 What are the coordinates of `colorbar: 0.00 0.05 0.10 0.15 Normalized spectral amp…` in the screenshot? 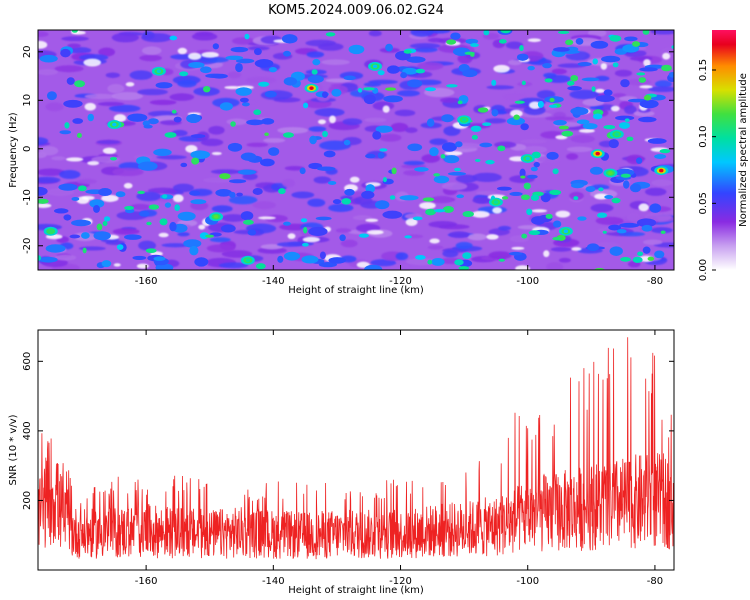 It's located at (723, 155).